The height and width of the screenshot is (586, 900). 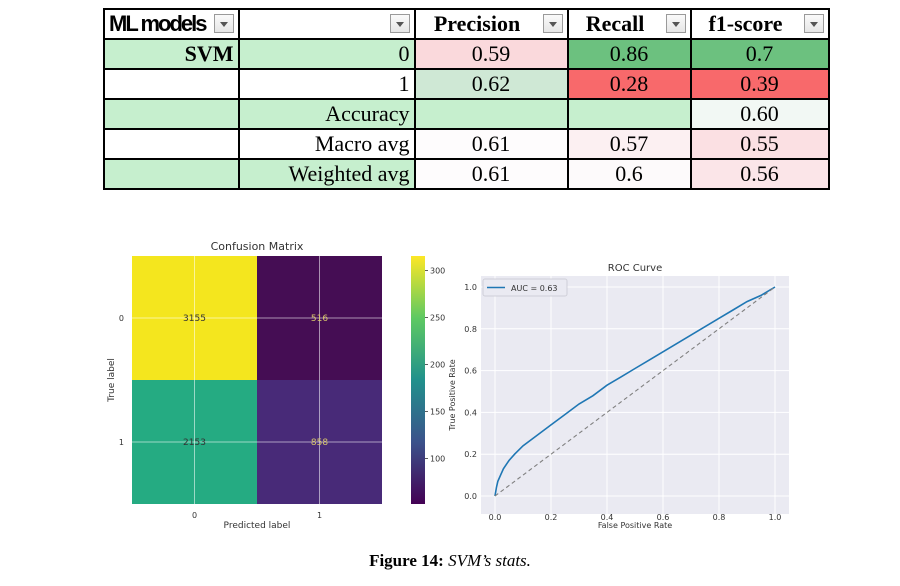 What do you see at coordinates (171, 54) in the screenshot?
I see `cell-model: SVM` at bounding box center [171, 54].